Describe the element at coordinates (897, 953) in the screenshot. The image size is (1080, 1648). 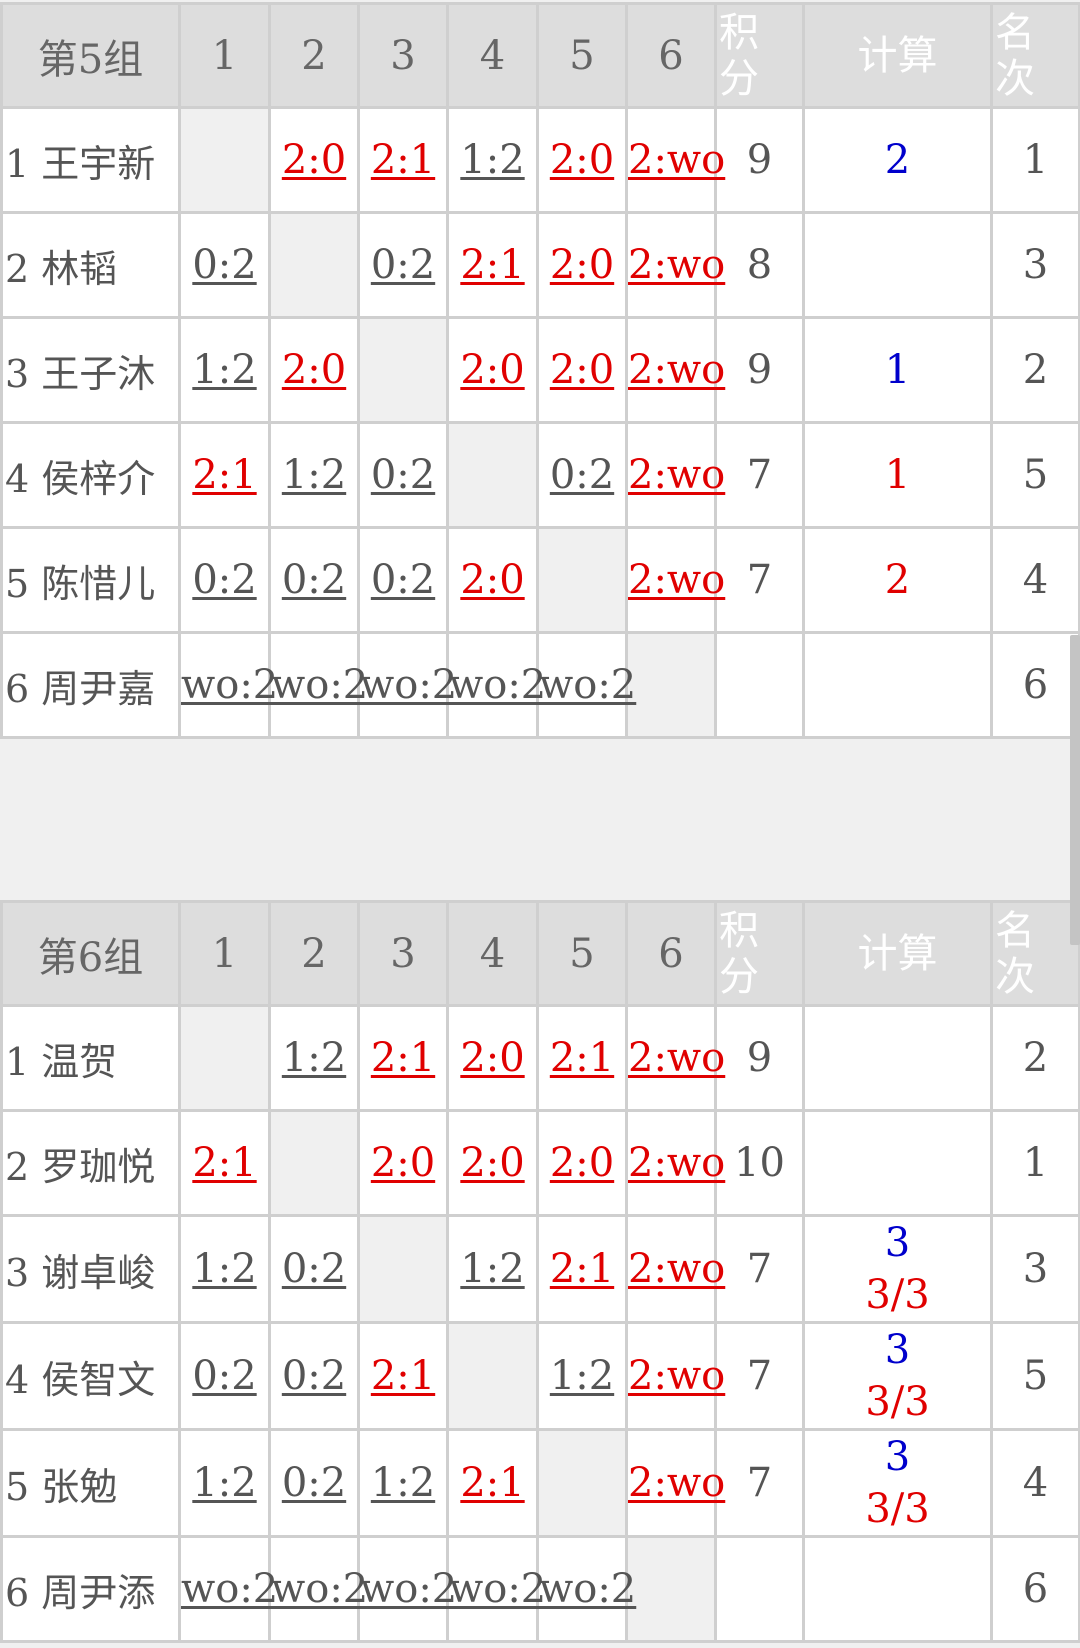
I see `calc-header: 计算` at that location.